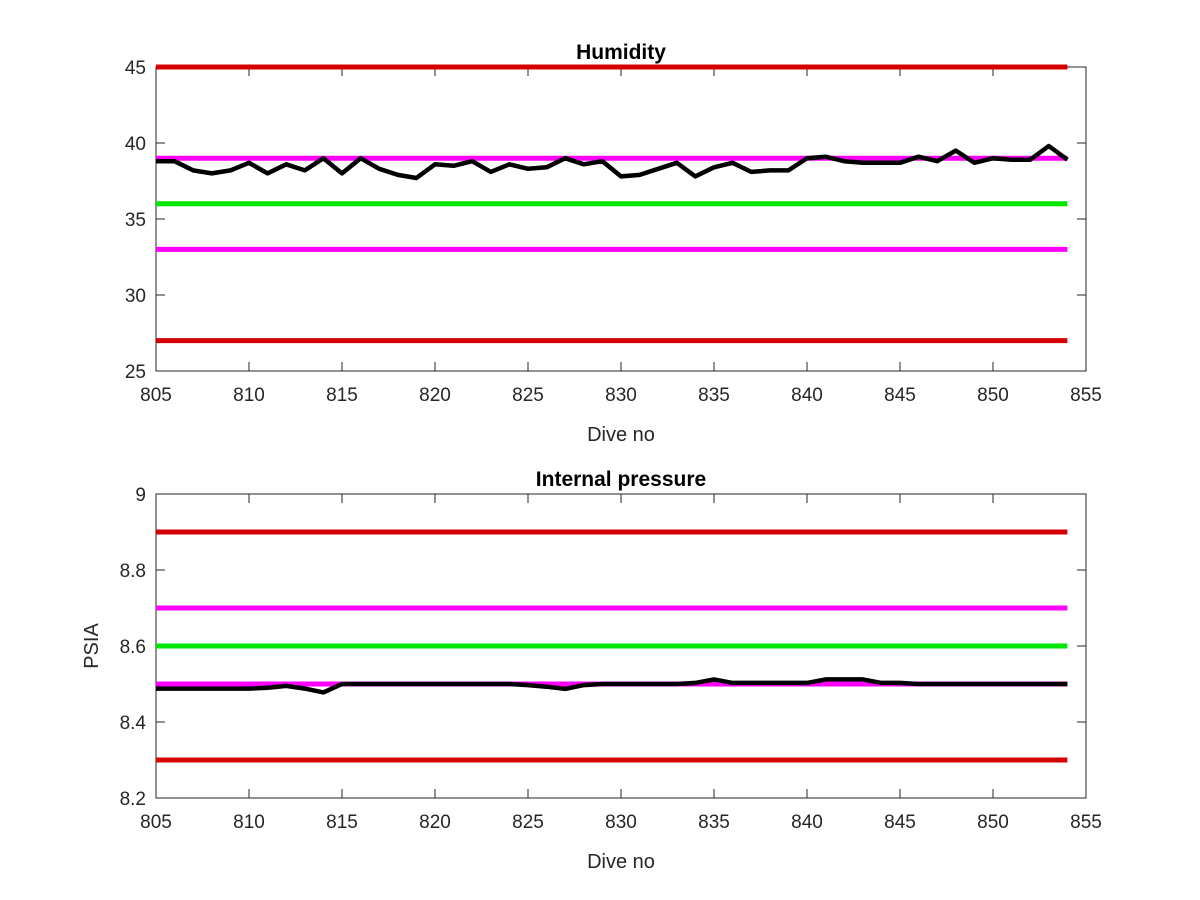  Describe the element at coordinates (135, 296) in the screenshot. I see `y-tick-label: 30` at that location.